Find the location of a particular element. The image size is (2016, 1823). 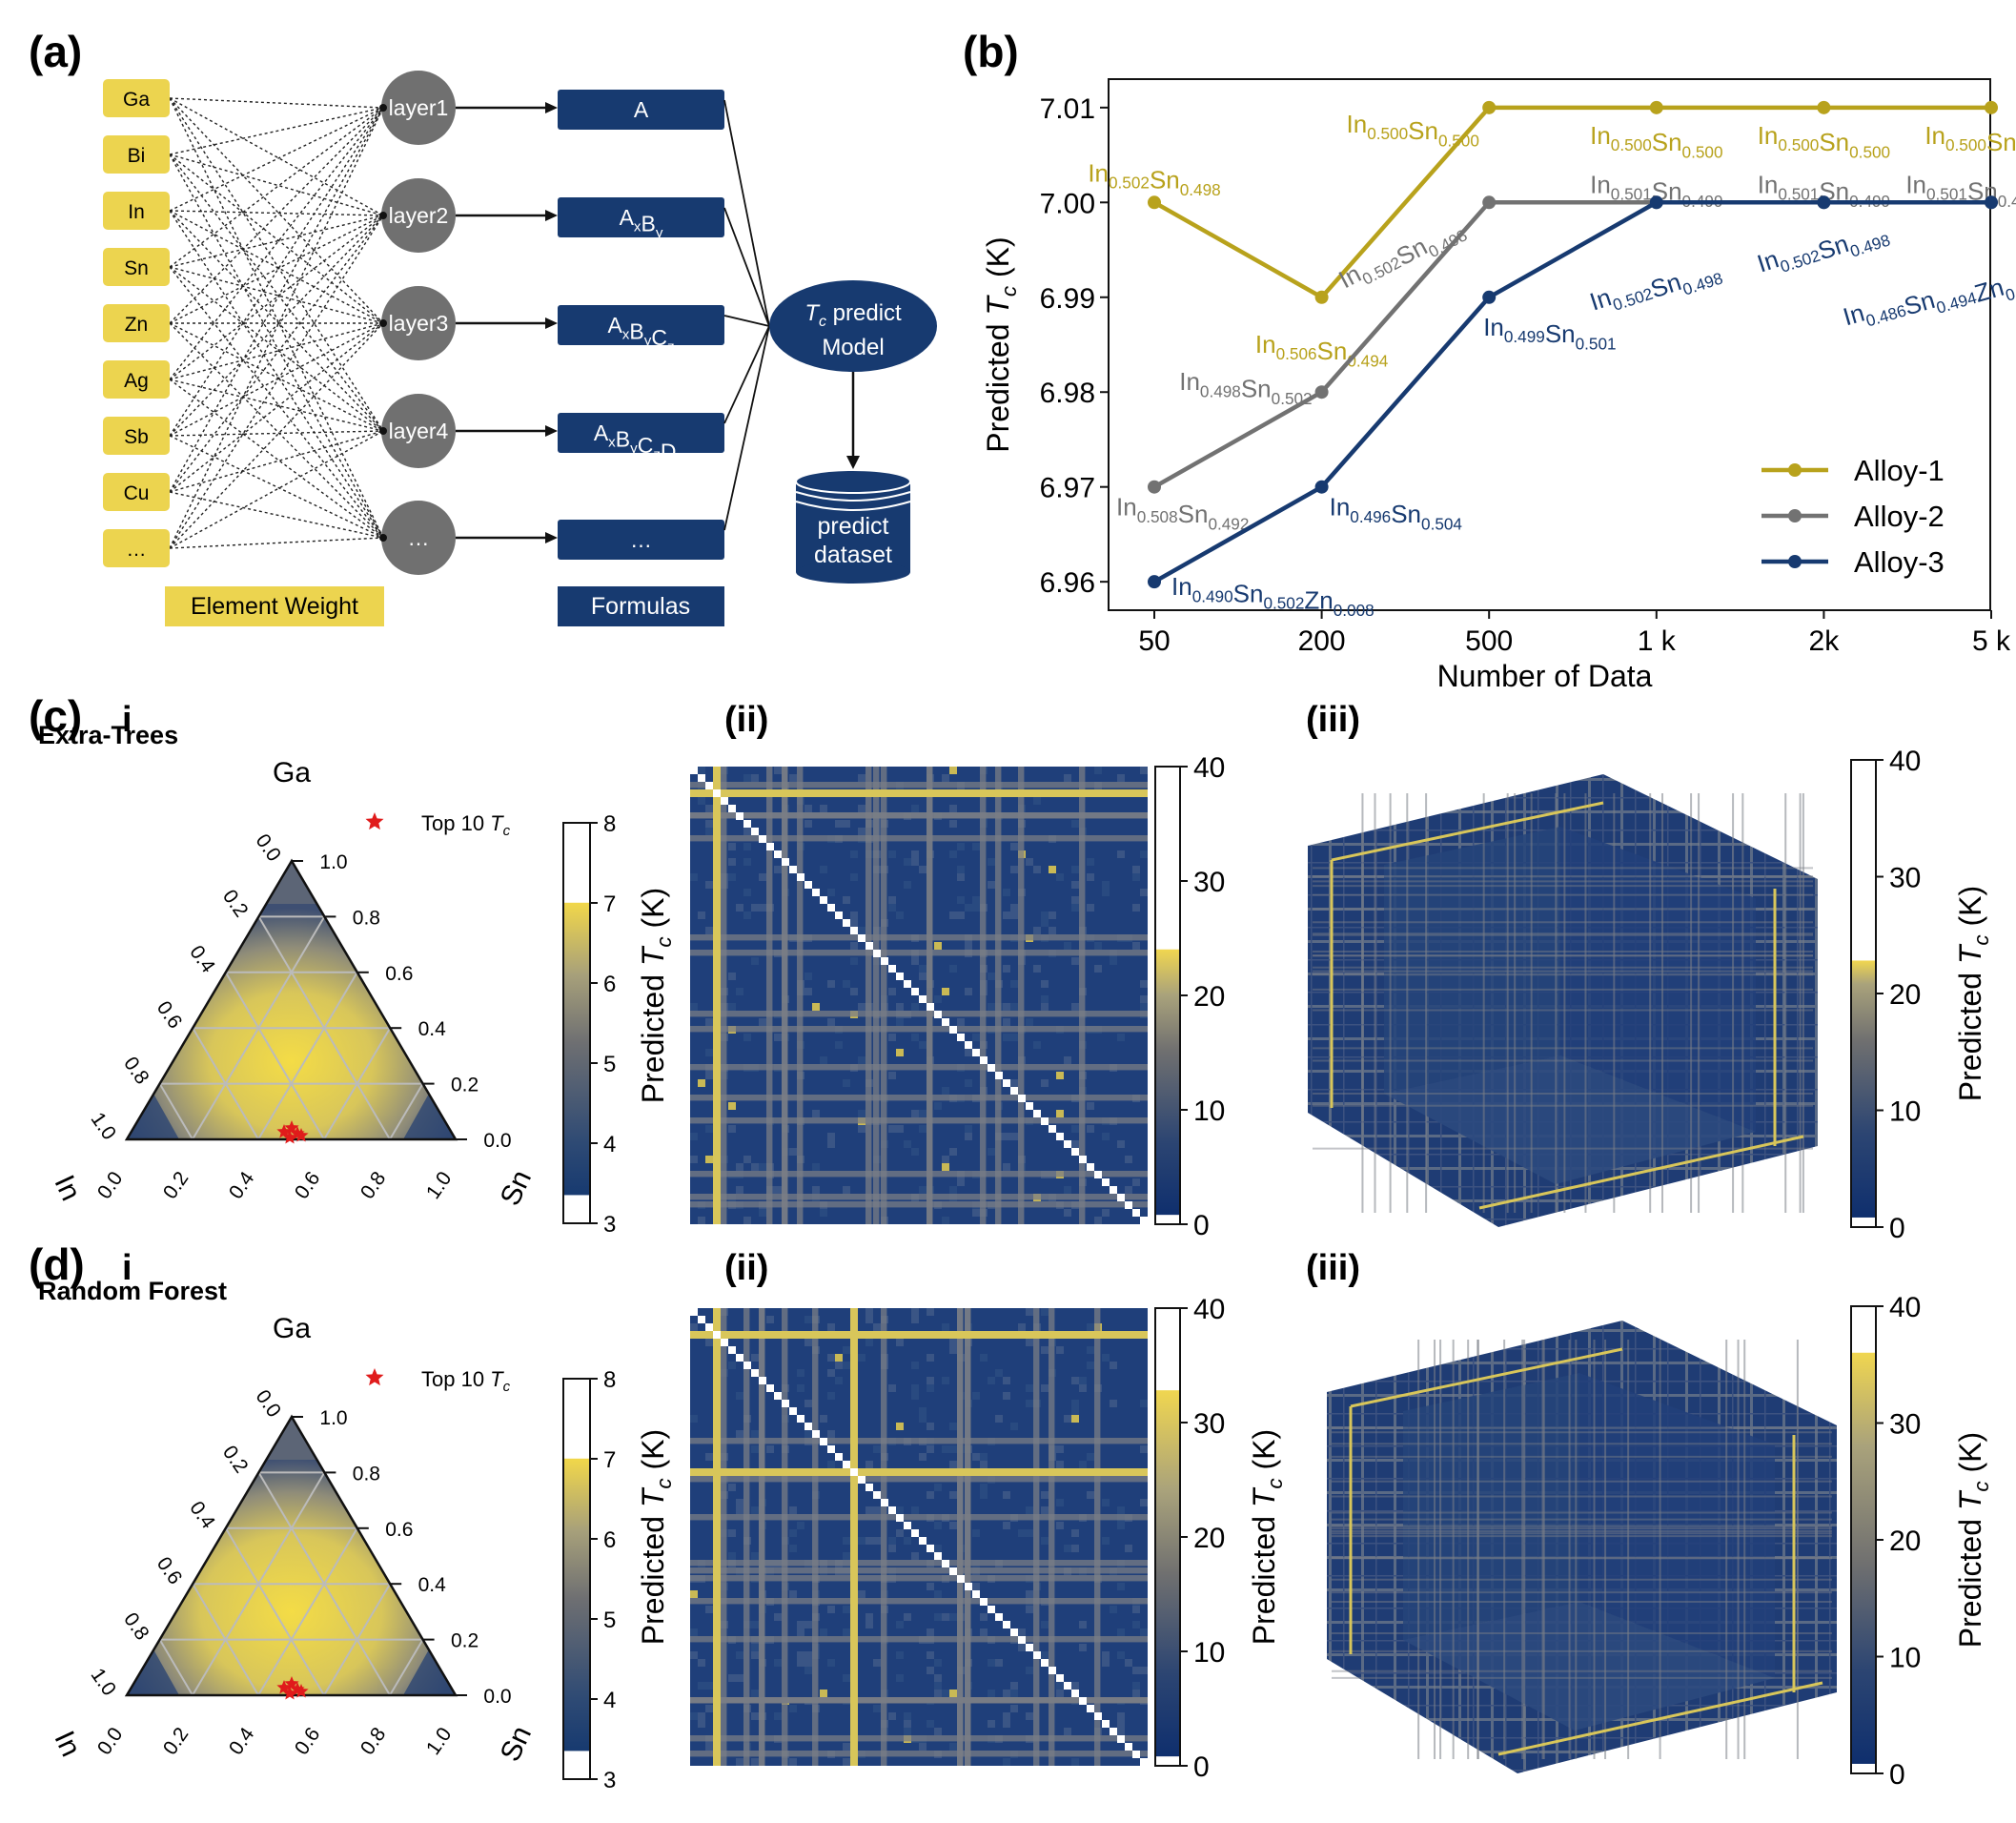

colorbar-tick-label: 5 is located at coordinates (609, 1064).